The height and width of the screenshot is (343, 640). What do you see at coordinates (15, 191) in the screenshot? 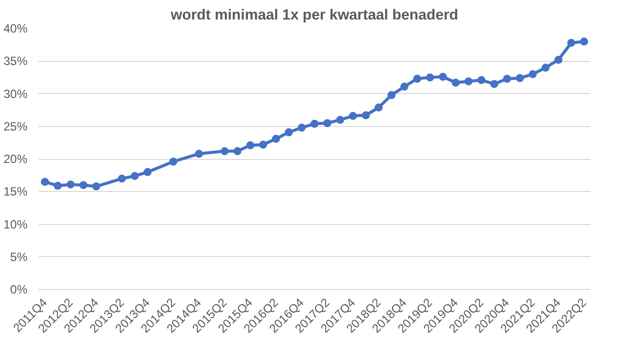
I see `y-tick-label: 15%` at bounding box center [15, 191].